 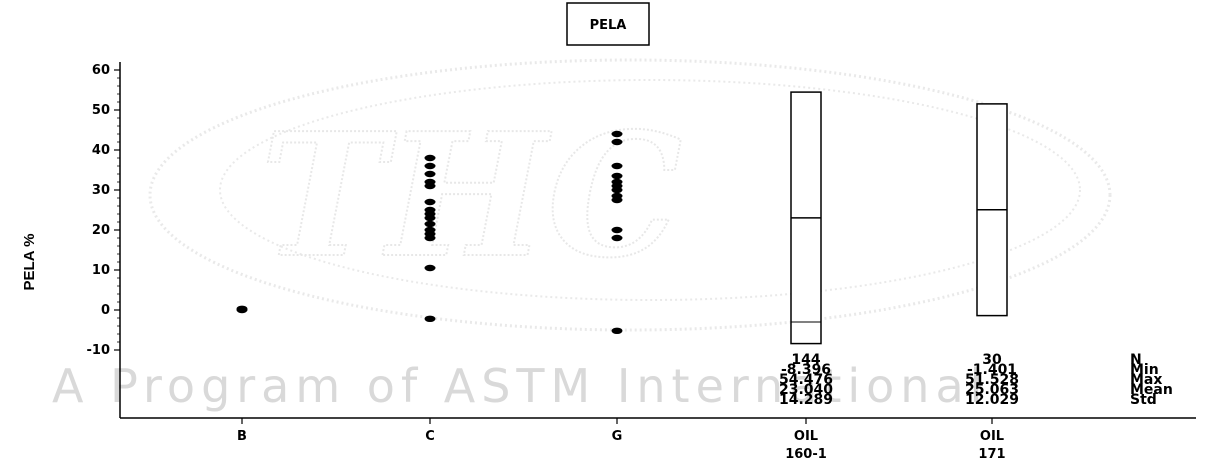 What do you see at coordinates (103, 210) in the screenshot?
I see `y-ticks: 60 50 40 30 20 10 0 -10` at bounding box center [103, 210].